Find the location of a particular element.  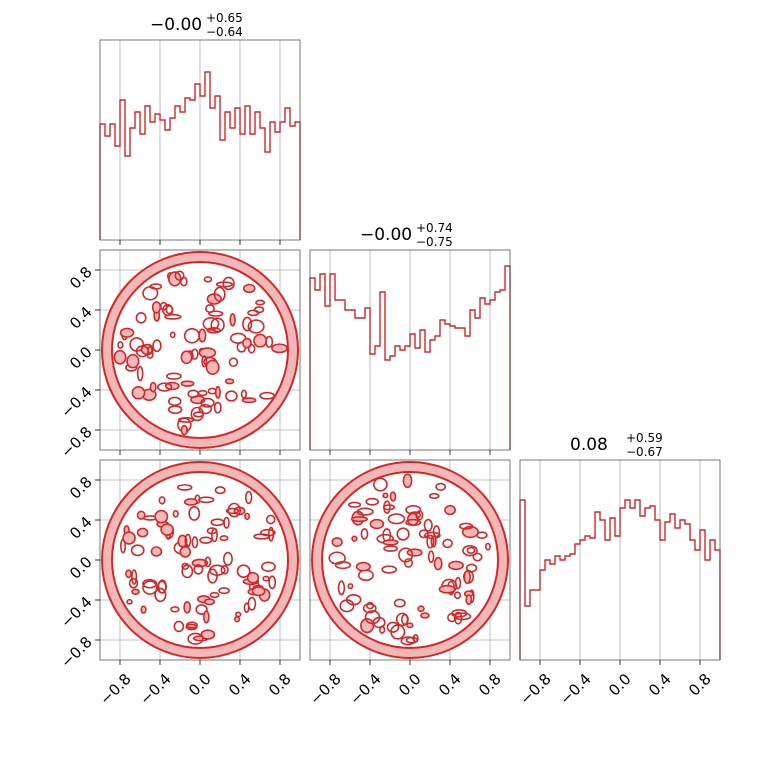

contour-panel: −0.8 −0.4 0.0 0.4 0.8−0.8−0.40.00.40.8 is located at coordinates (179, 584).